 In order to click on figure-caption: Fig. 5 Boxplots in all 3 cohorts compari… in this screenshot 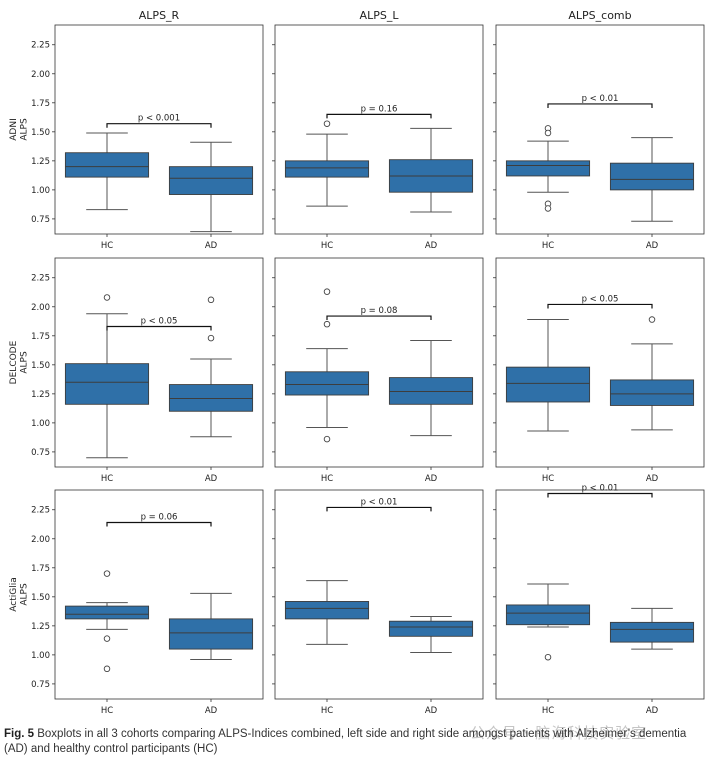, I will do `click(358, 742)`.